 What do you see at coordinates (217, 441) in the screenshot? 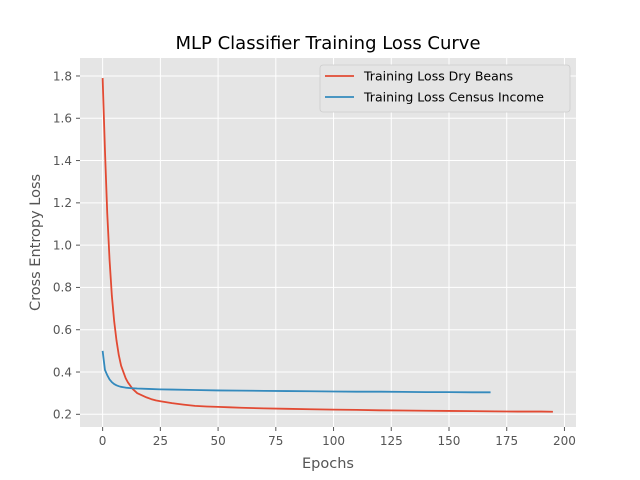
I see `x-tick-label: 50` at bounding box center [217, 441].